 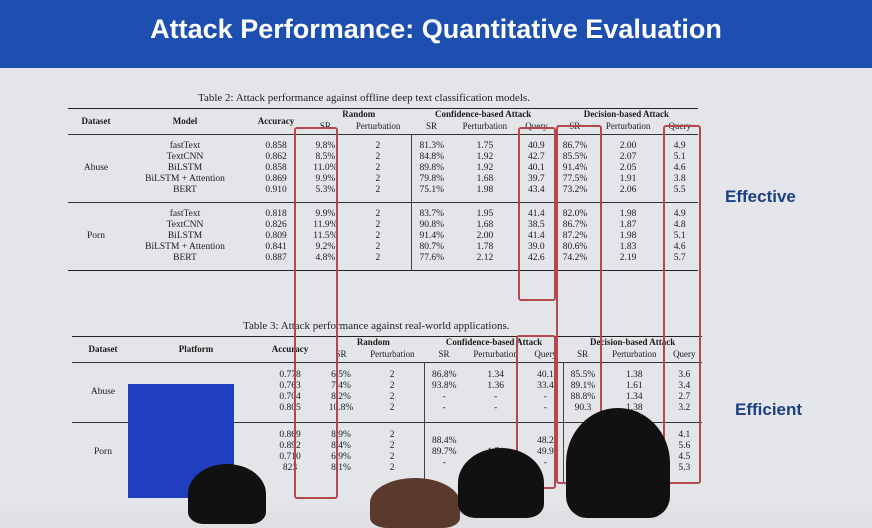 I want to click on effective-label: Effective, so click(x=760, y=196).